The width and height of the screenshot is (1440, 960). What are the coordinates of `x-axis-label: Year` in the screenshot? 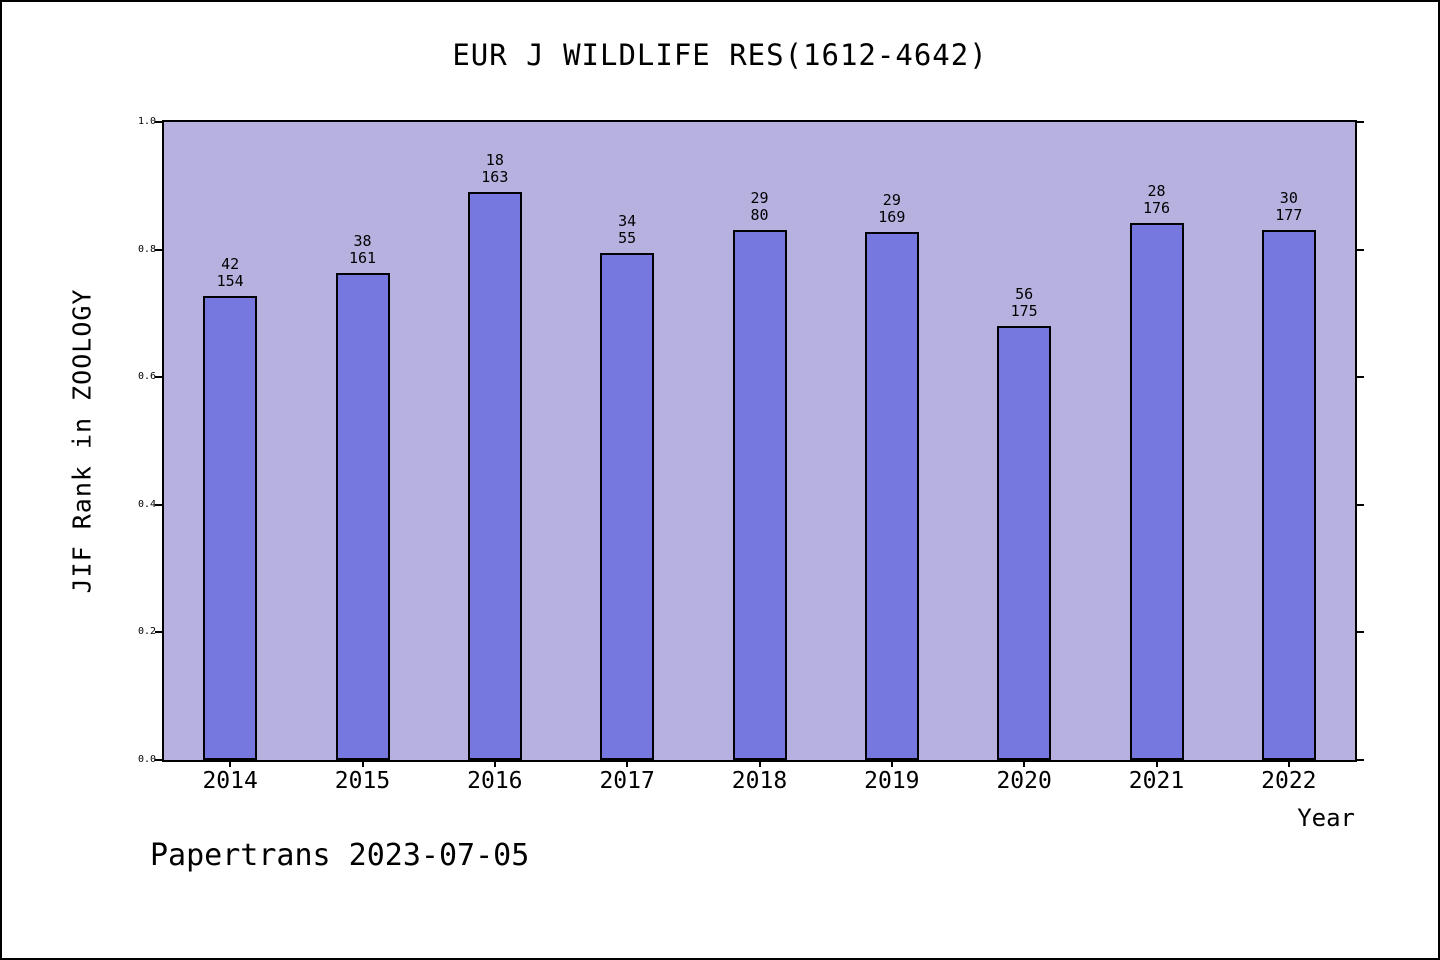 It's located at (1326, 818).